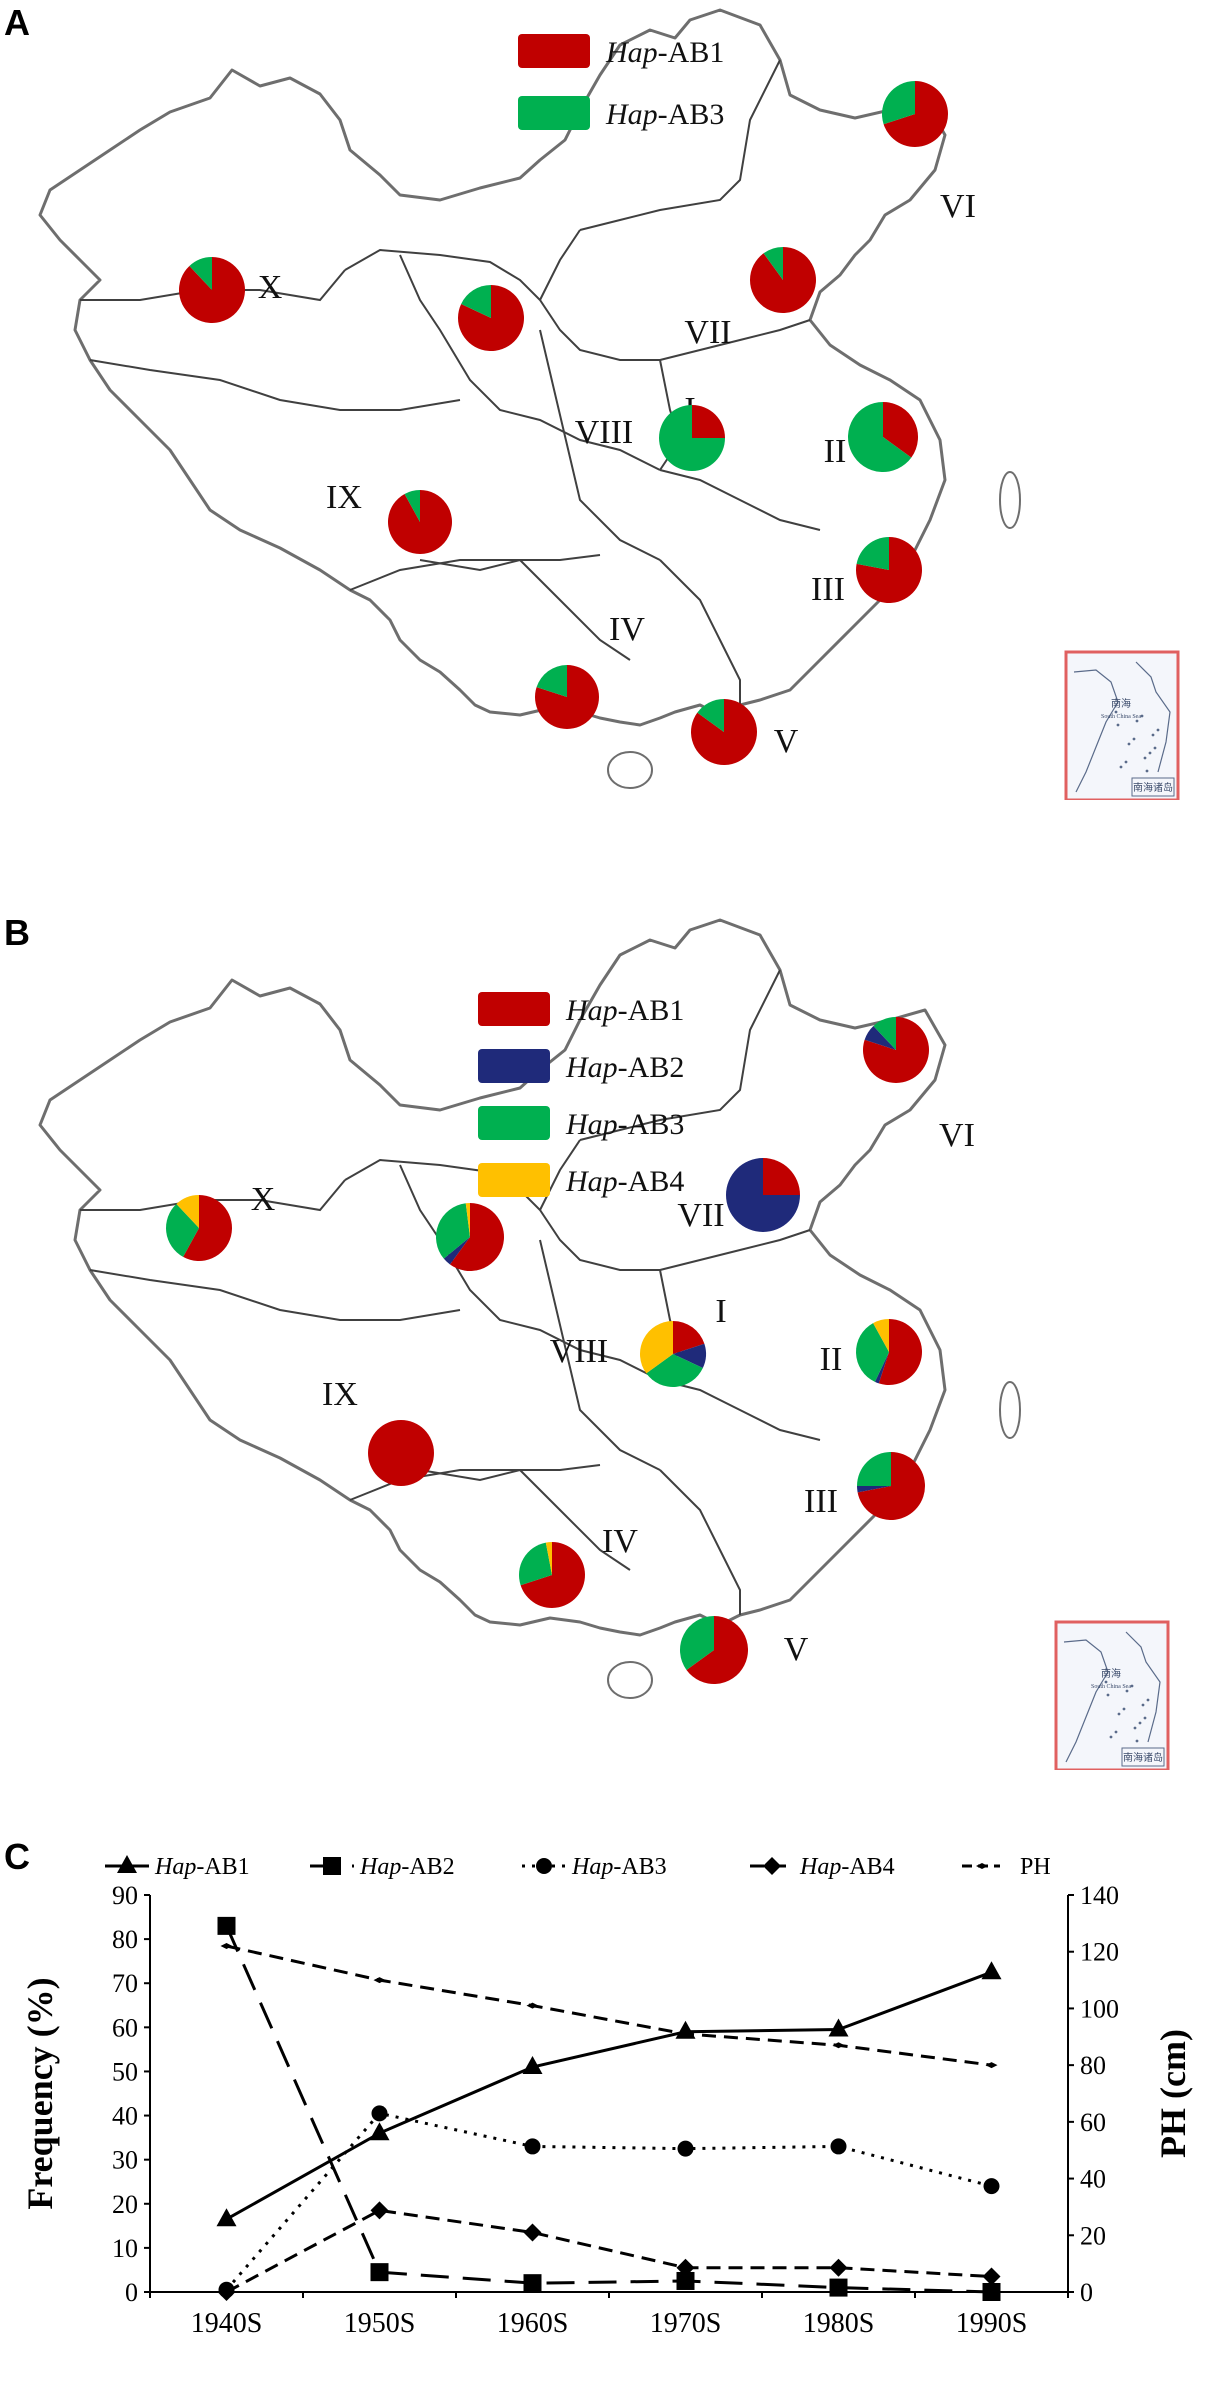 Image resolution: width=1224 pixels, height=2408 pixels. What do you see at coordinates (1093, 2122) in the screenshot?
I see `y2-tick-label: 60` at bounding box center [1093, 2122].